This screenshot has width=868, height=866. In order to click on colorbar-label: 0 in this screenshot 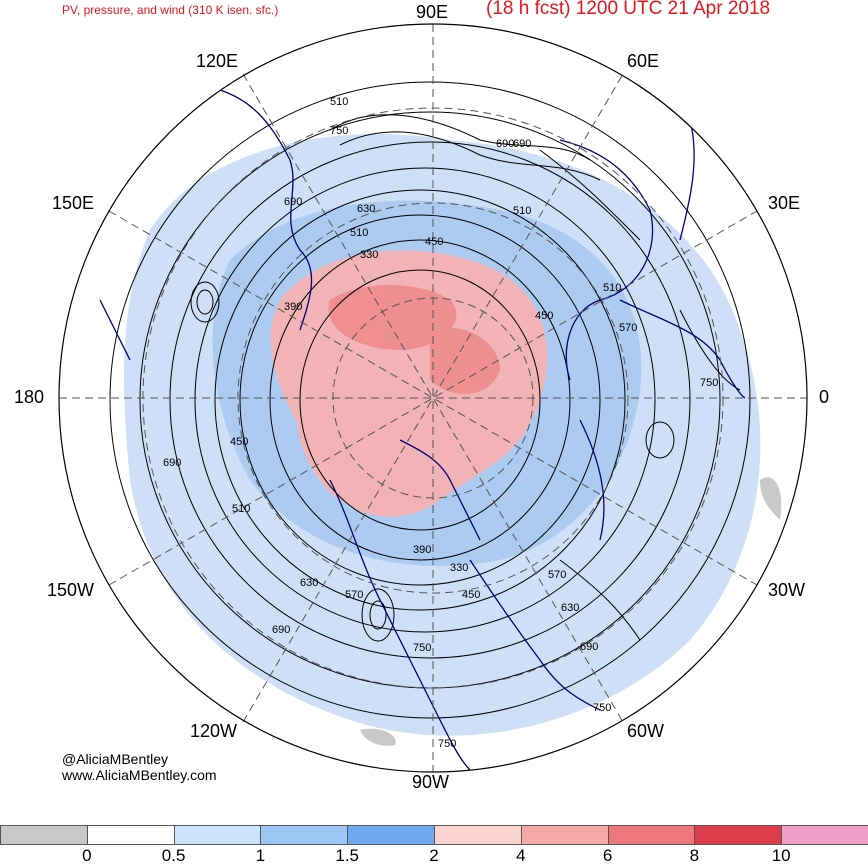, I will do `click(87, 855)`.